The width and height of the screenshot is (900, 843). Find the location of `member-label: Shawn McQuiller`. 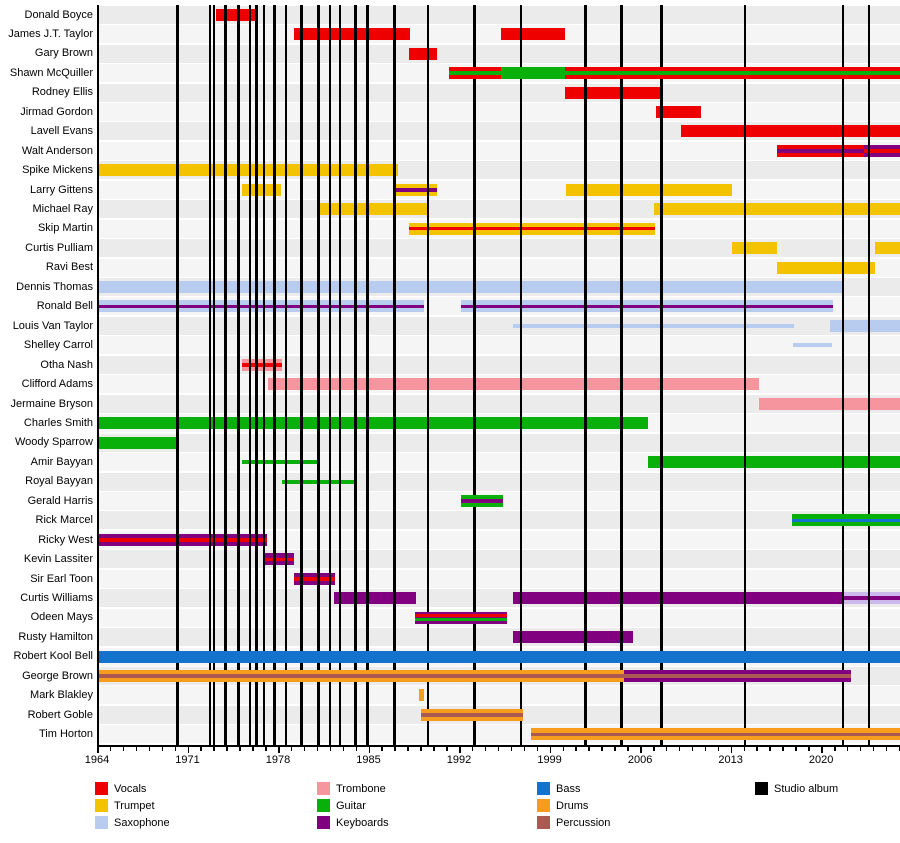

member-label: Shawn McQuiller is located at coordinates (51, 72).